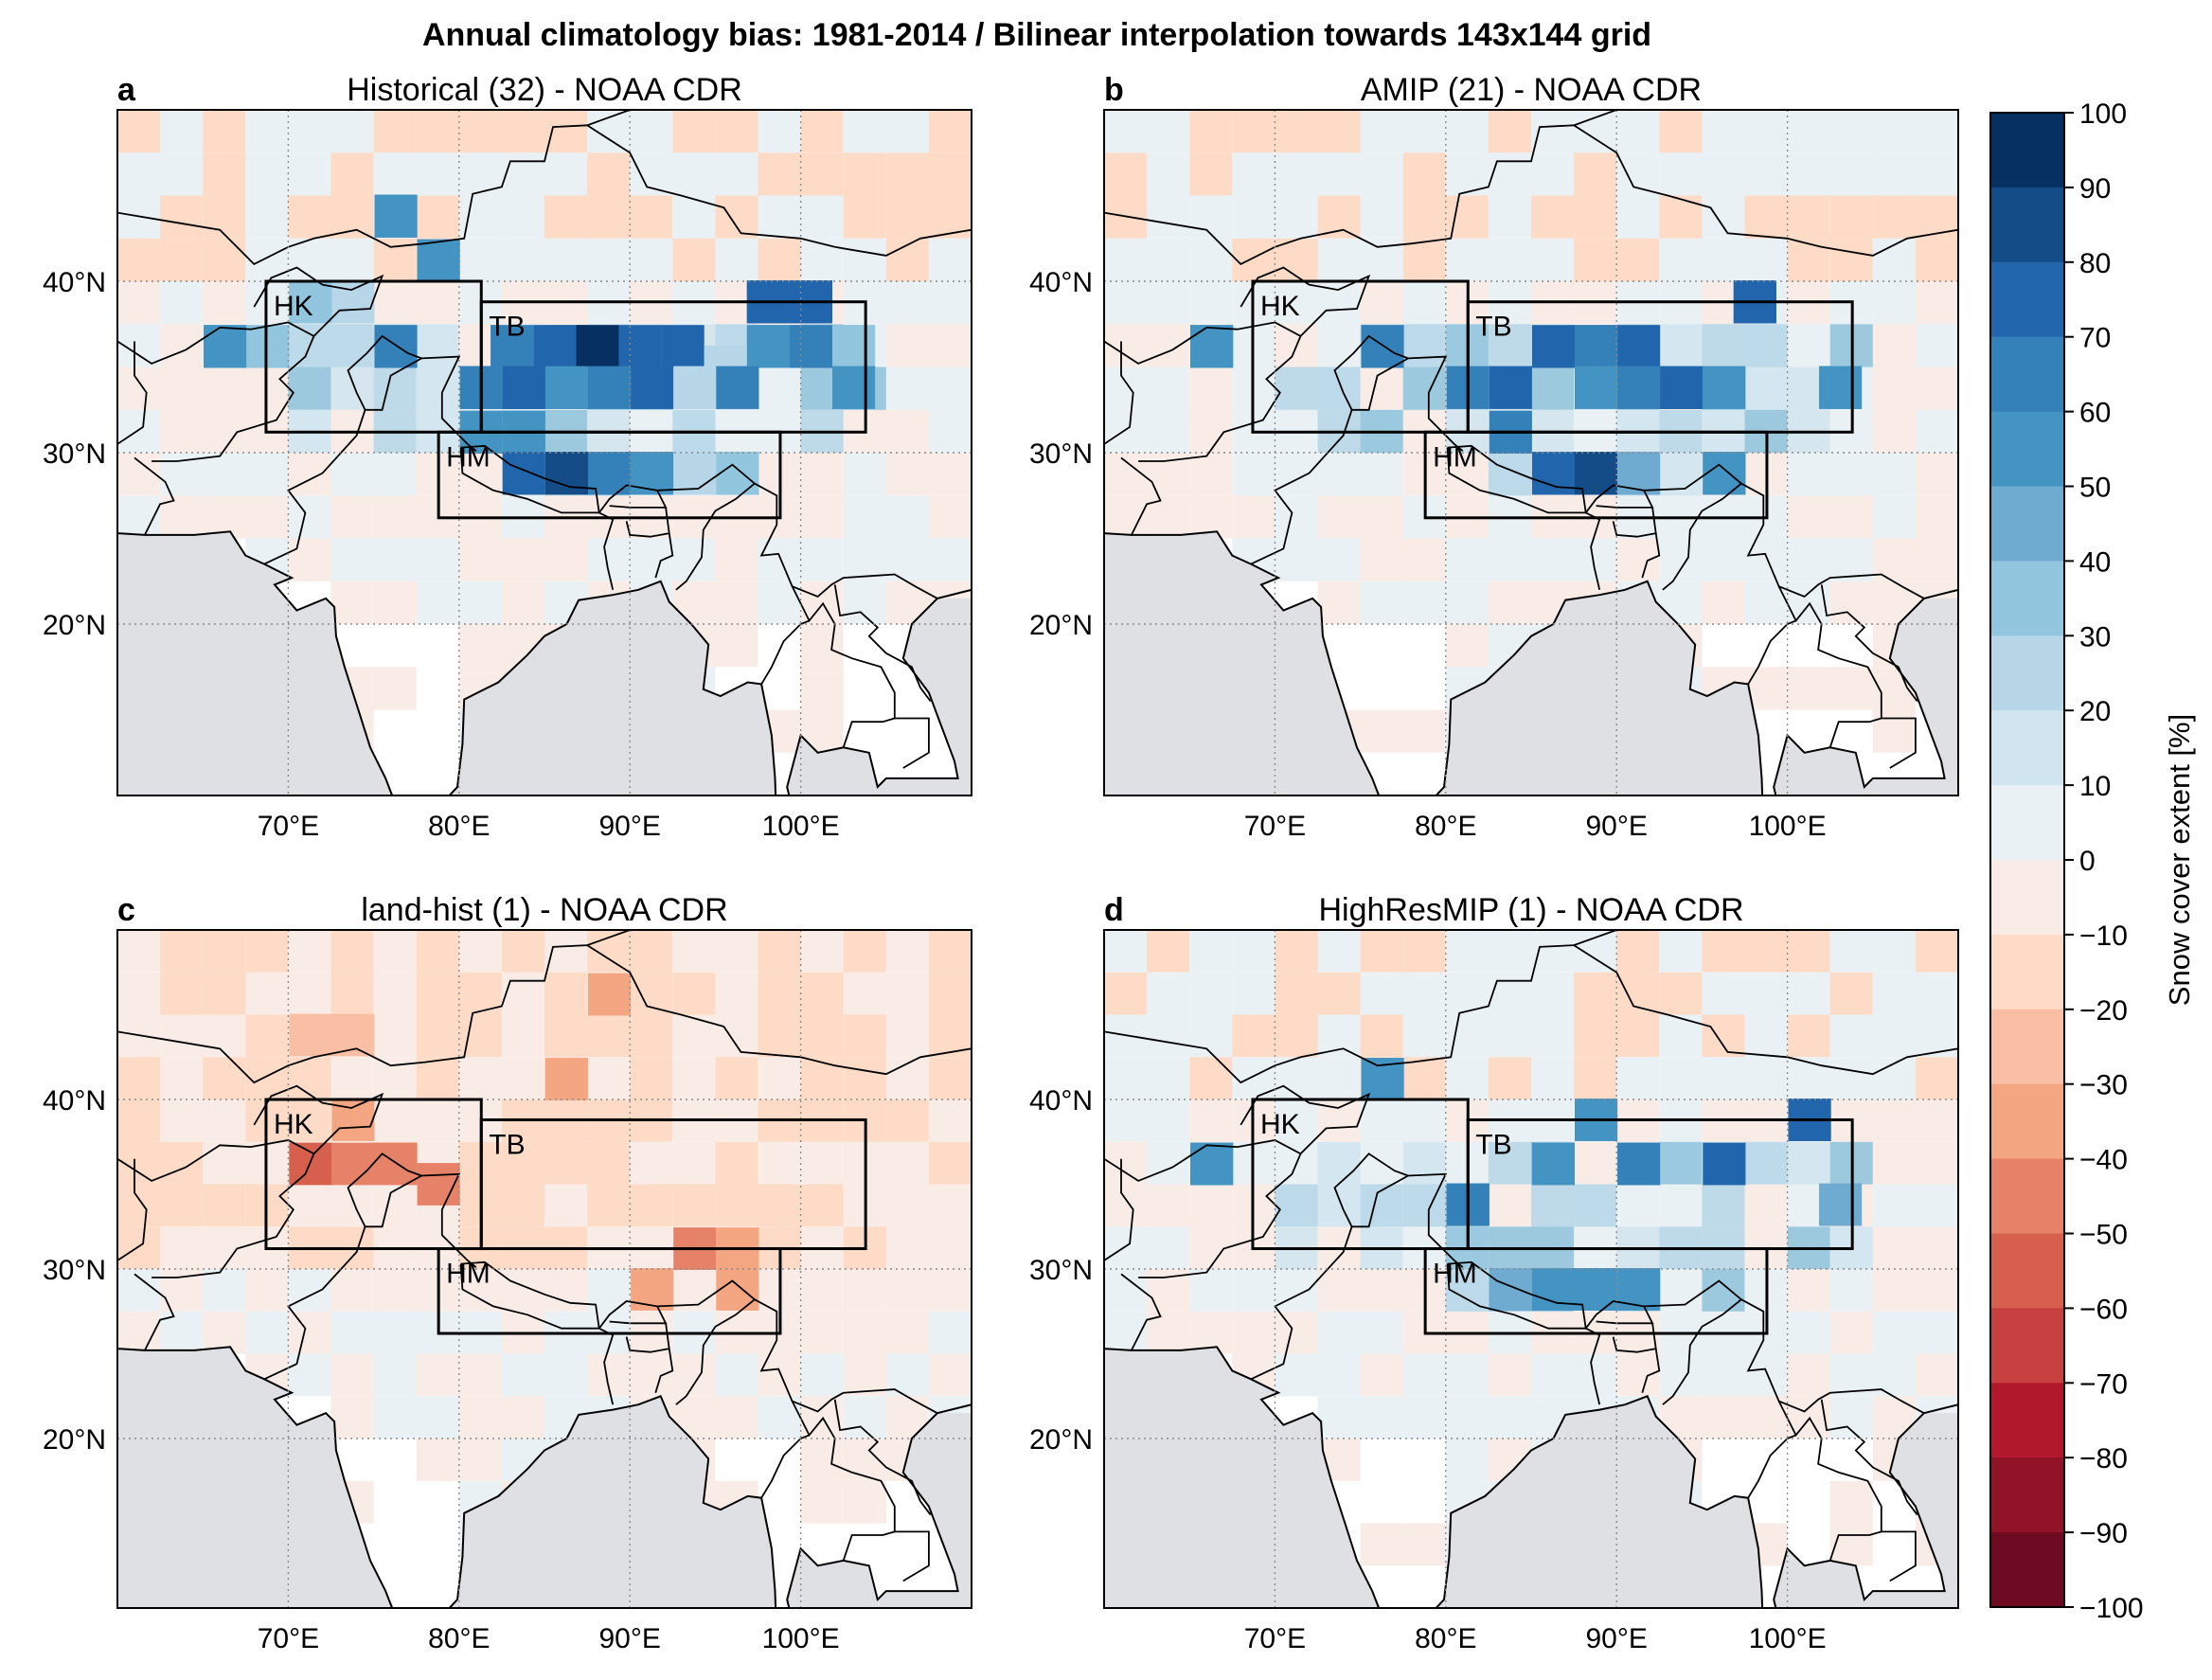  What do you see at coordinates (1243, 1477) in the screenshot?
I see `ocean-arabian-sea` at bounding box center [1243, 1477].